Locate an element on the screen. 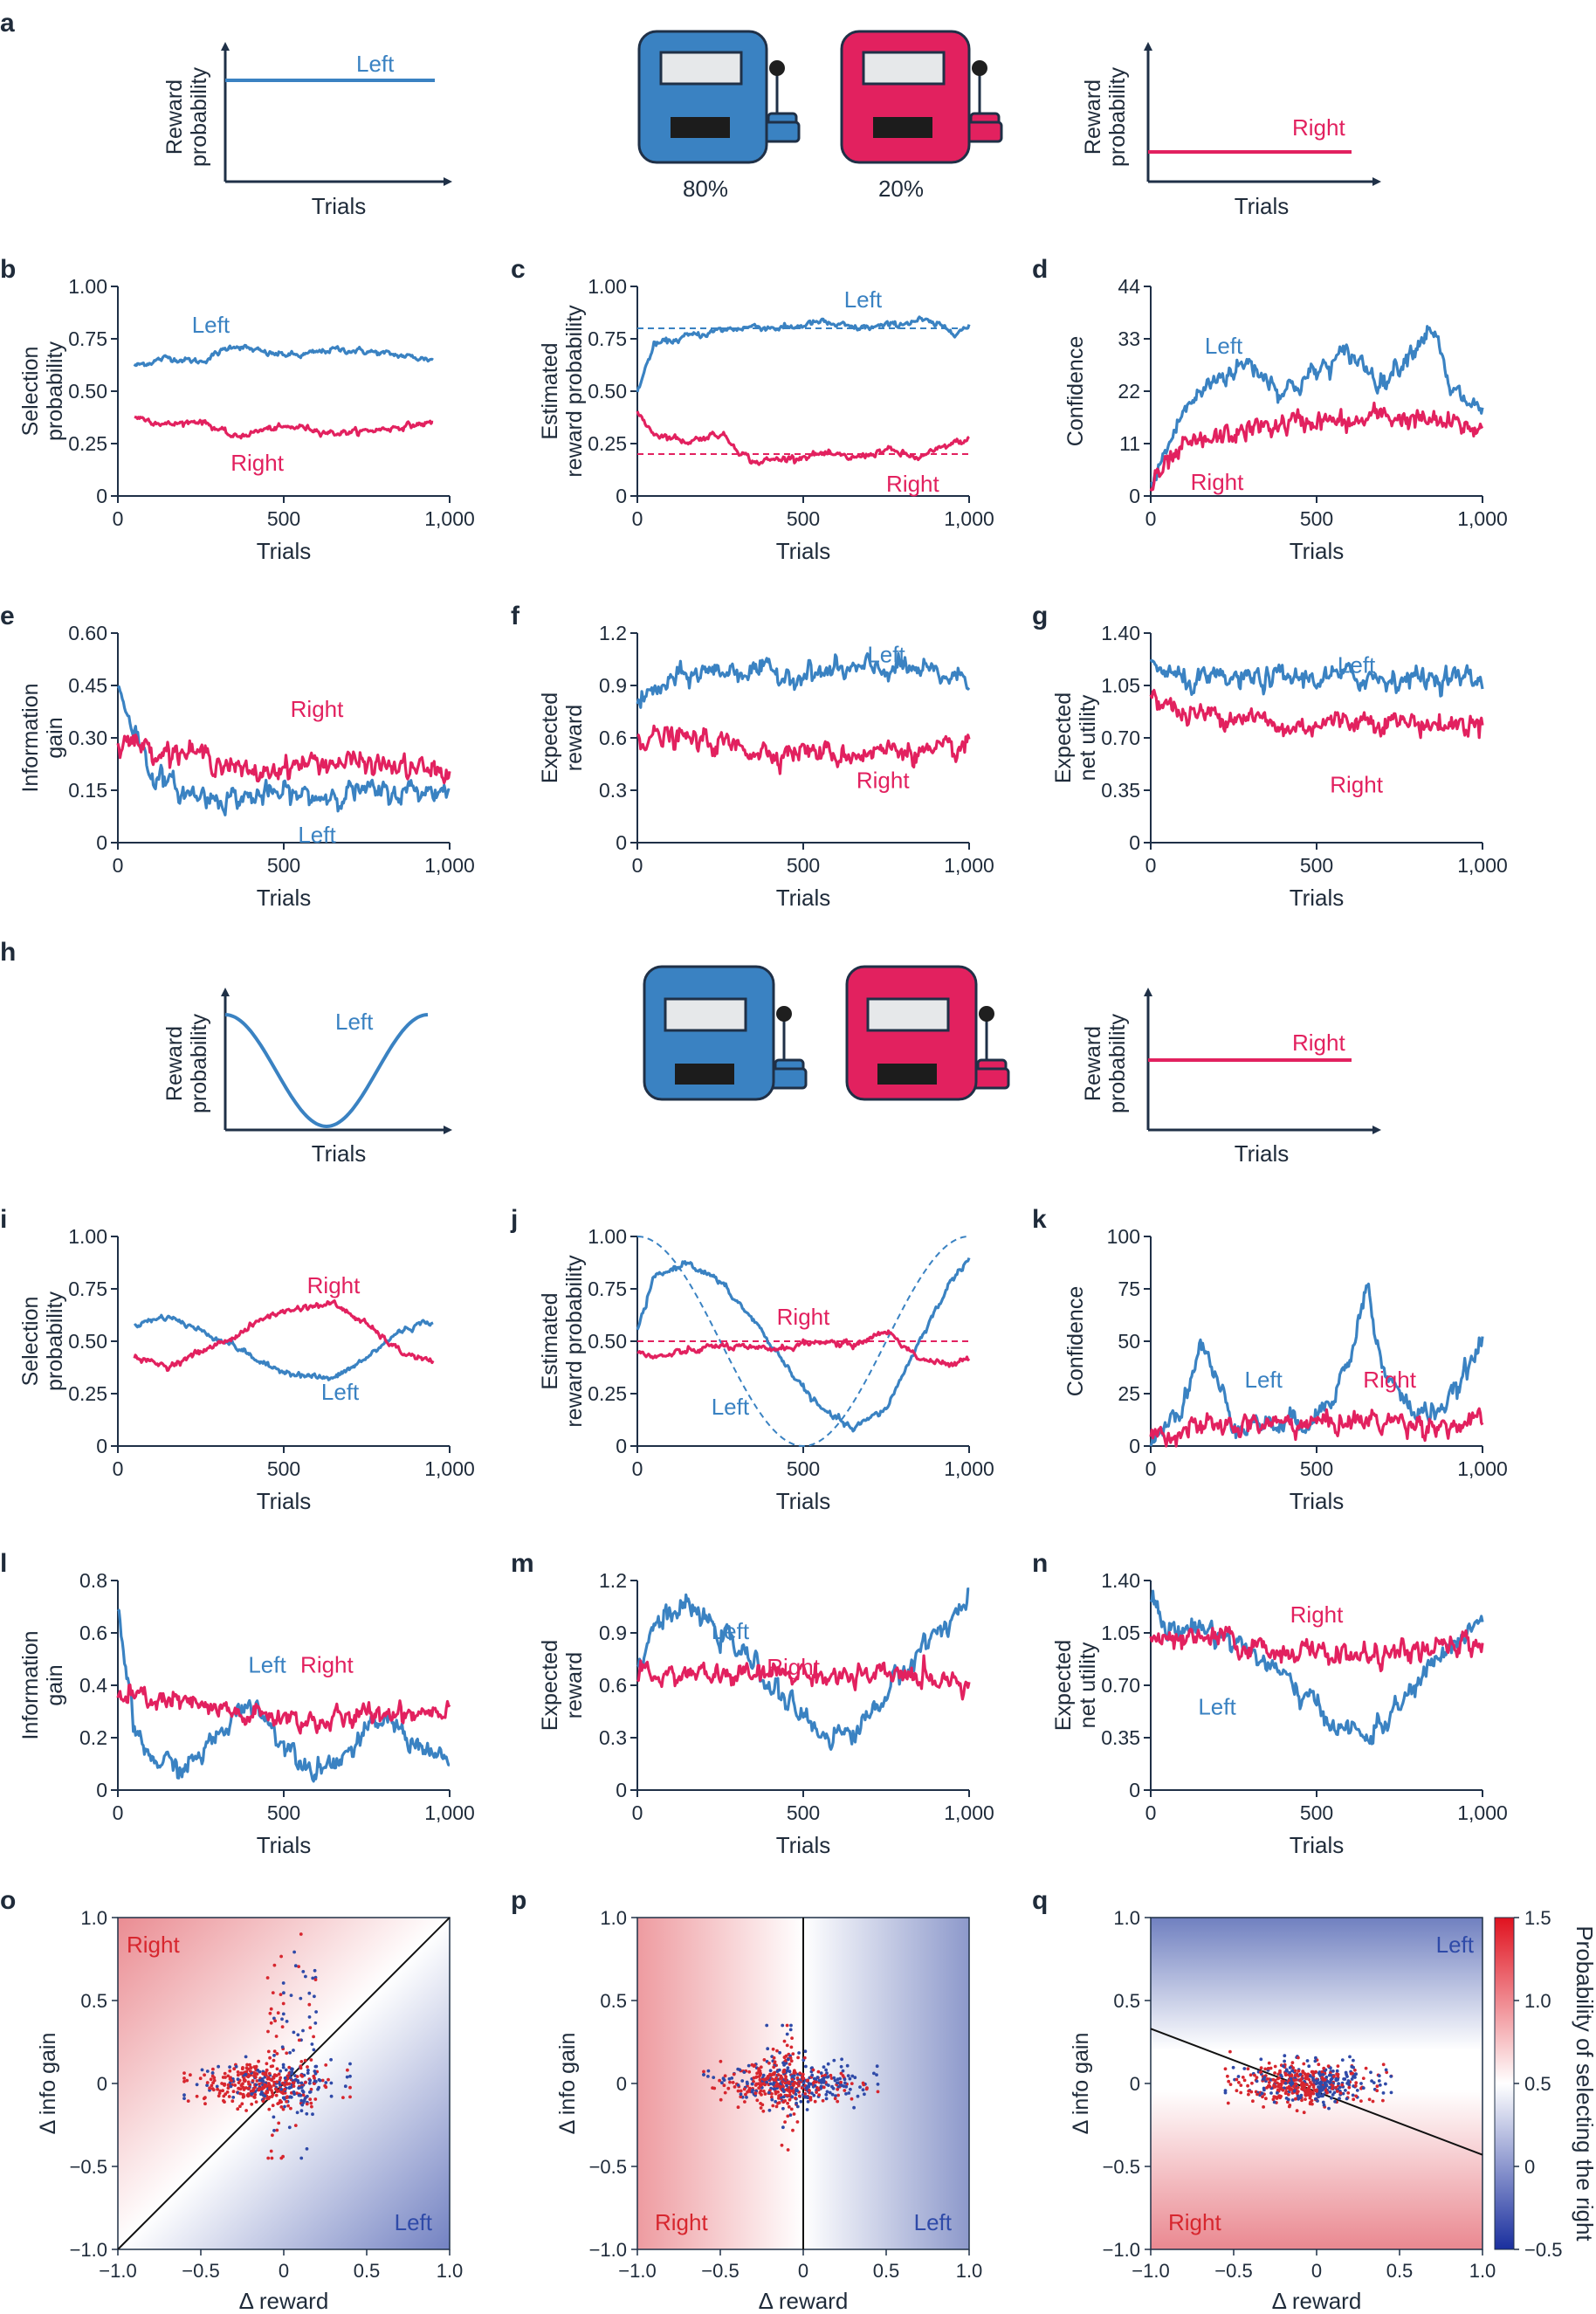 This screenshot has width=1596, height=2314. y-tick-label: 0.2 is located at coordinates (93, 1737).